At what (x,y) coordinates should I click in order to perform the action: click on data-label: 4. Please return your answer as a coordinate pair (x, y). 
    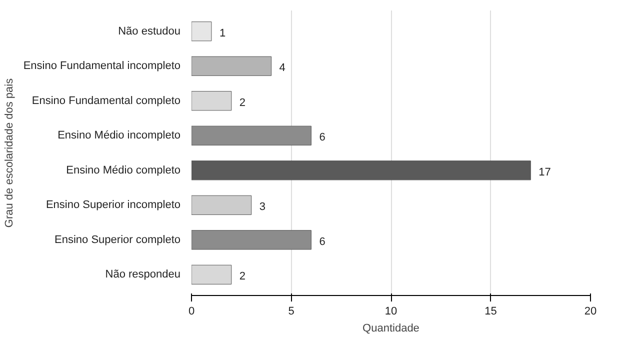
    Looking at the image, I should click on (282, 68).